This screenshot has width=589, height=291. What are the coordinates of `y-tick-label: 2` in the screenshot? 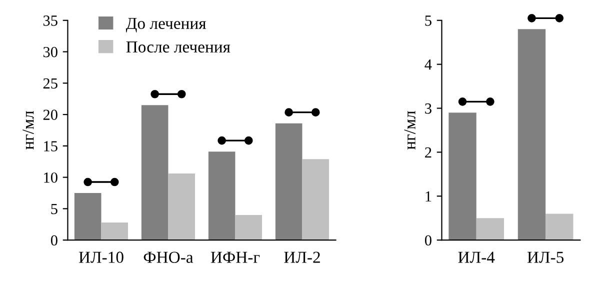 It's located at (428, 152).